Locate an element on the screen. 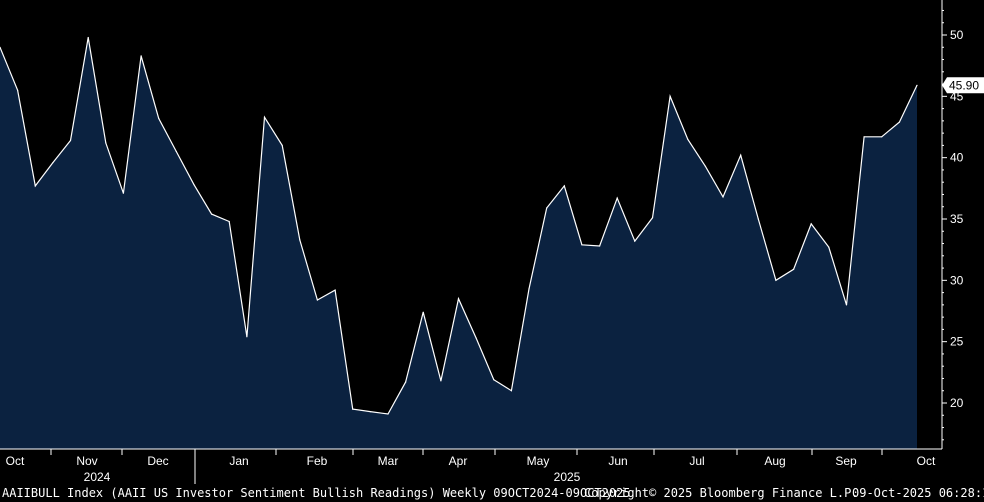  y-tick-label: 20 is located at coordinates (957, 403).